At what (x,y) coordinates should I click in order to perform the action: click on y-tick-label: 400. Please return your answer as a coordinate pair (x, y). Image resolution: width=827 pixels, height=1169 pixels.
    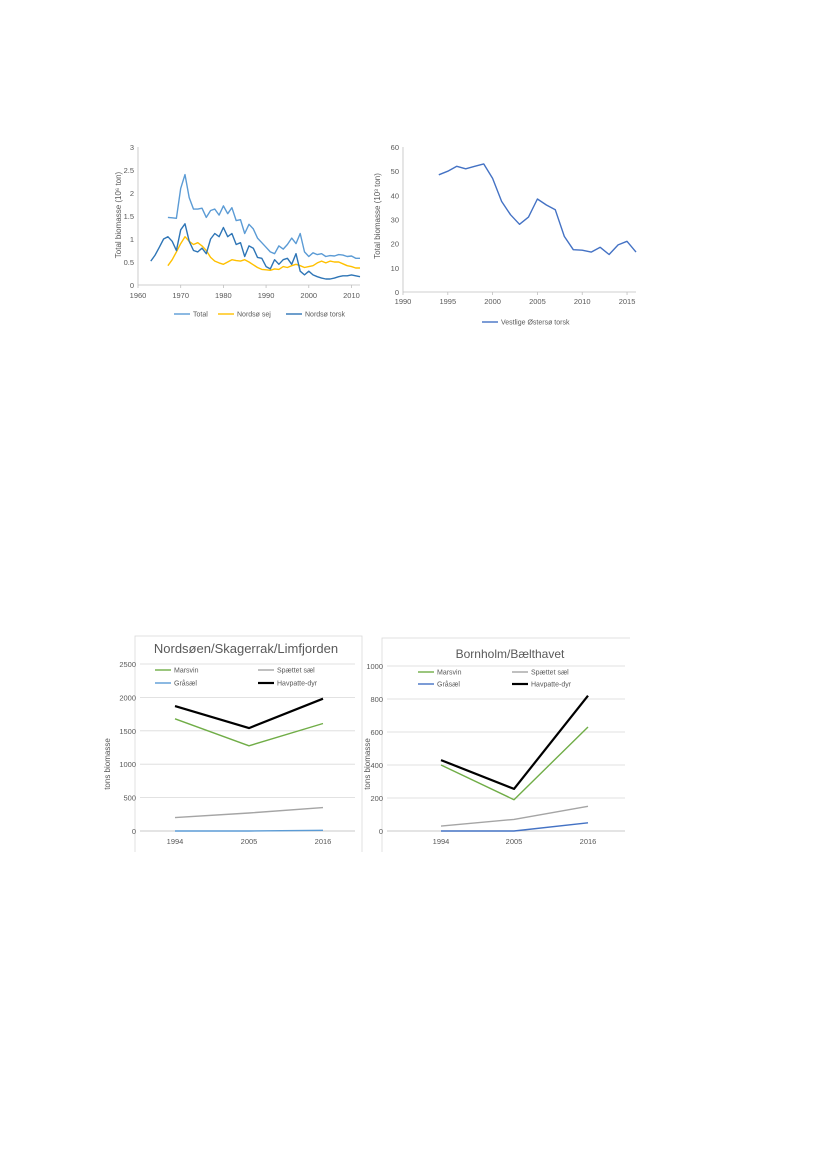
    Looking at the image, I should click on (376, 765).